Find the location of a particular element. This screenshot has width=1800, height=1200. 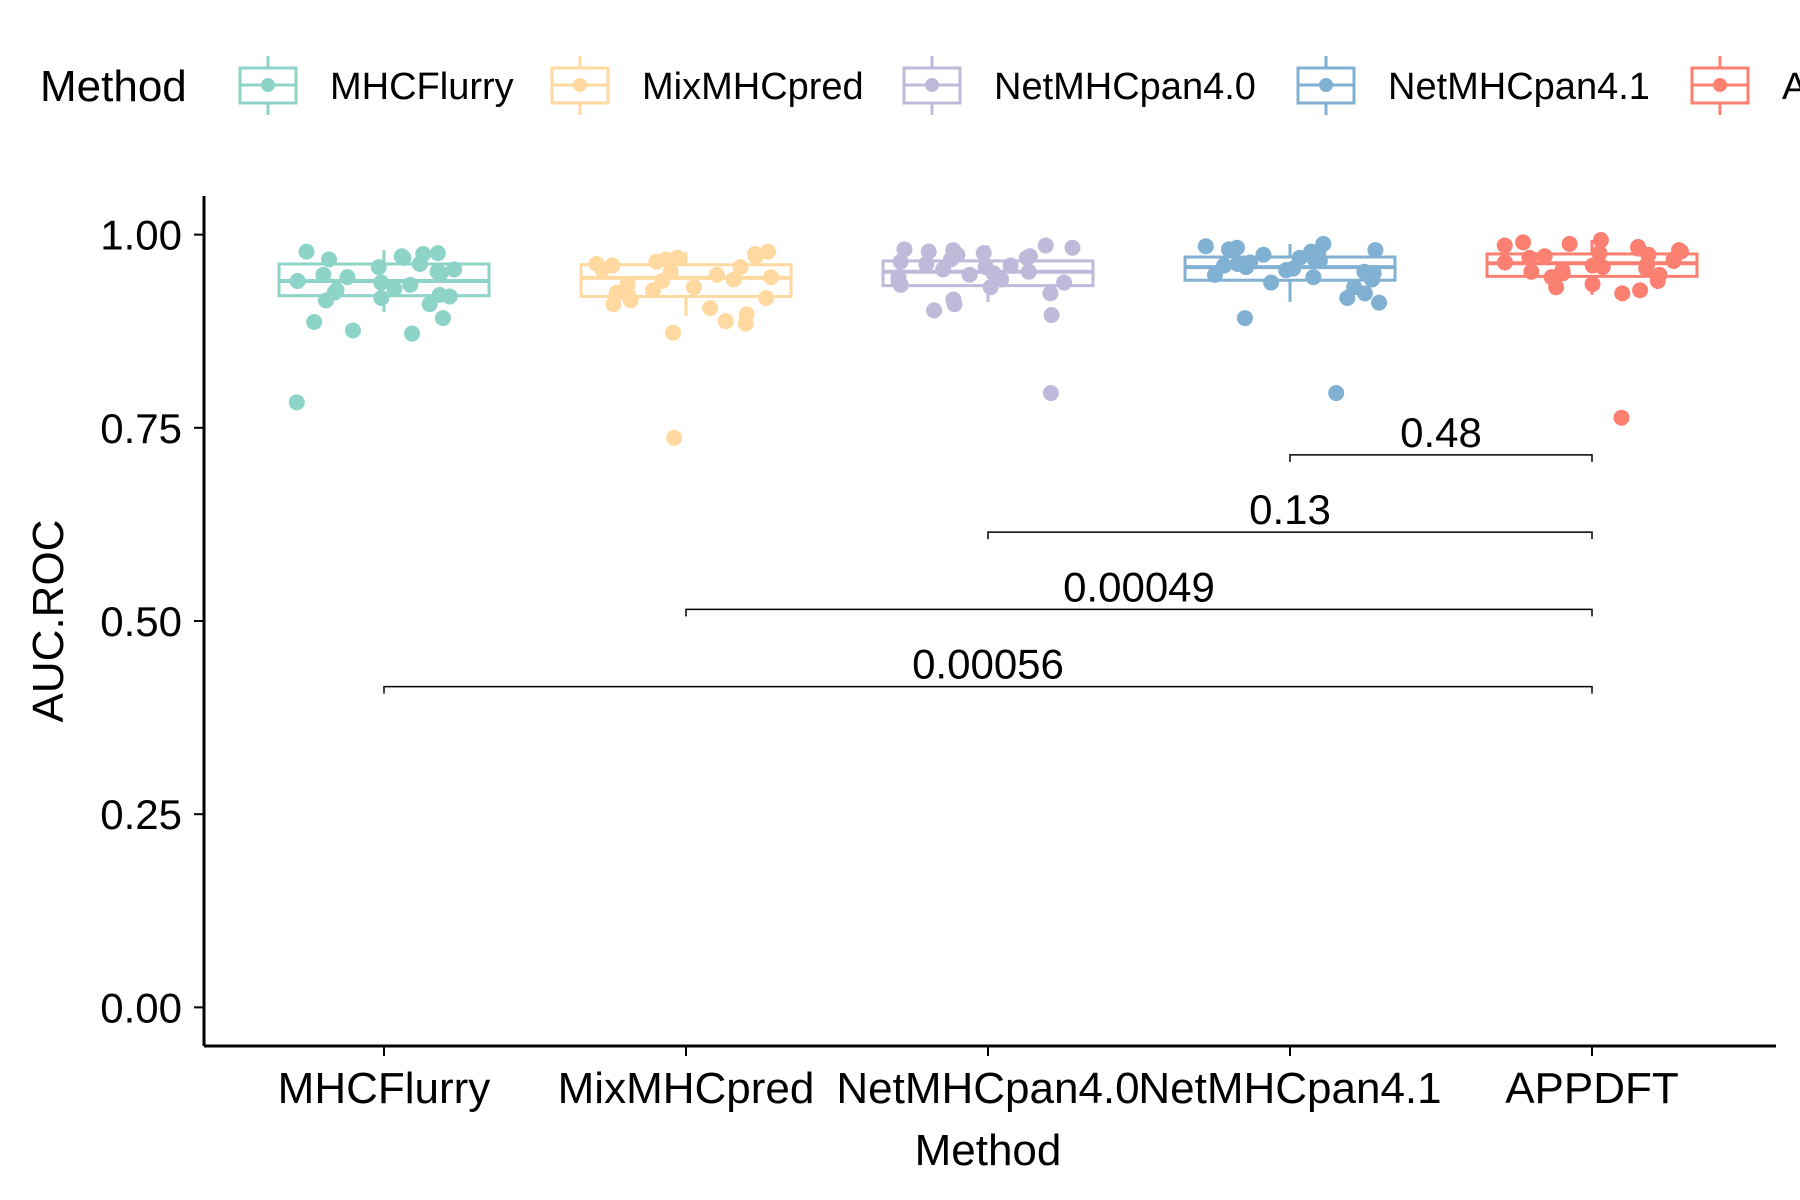

legend-label: MHCFlurry is located at coordinates (422, 87).